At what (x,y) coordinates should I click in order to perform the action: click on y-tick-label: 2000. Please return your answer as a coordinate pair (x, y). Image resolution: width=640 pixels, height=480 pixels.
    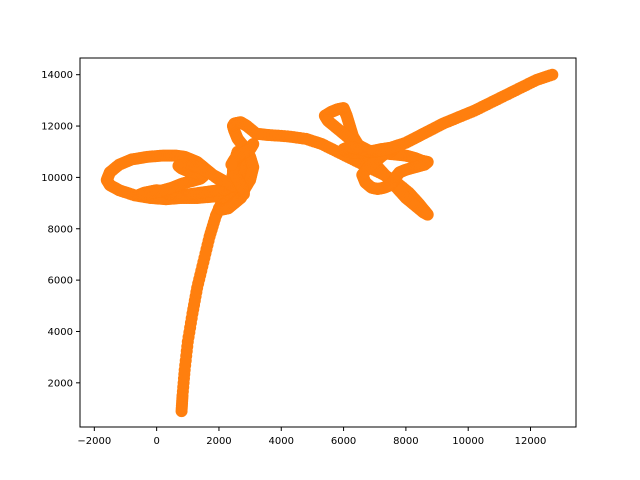
    Looking at the image, I should click on (60, 383).